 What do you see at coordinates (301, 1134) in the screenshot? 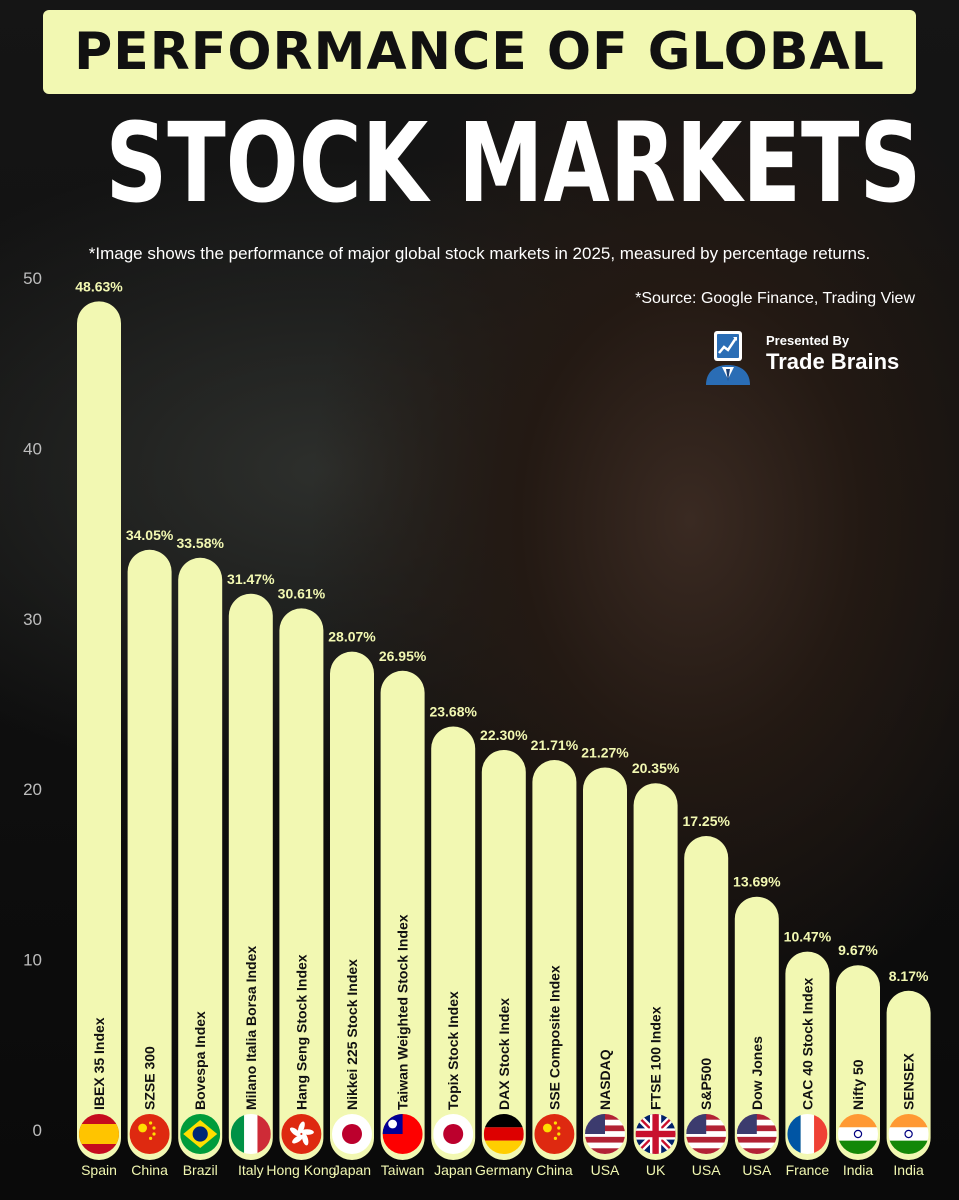
I see `hong-kong-flag-icon` at bounding box center [301, 1134].